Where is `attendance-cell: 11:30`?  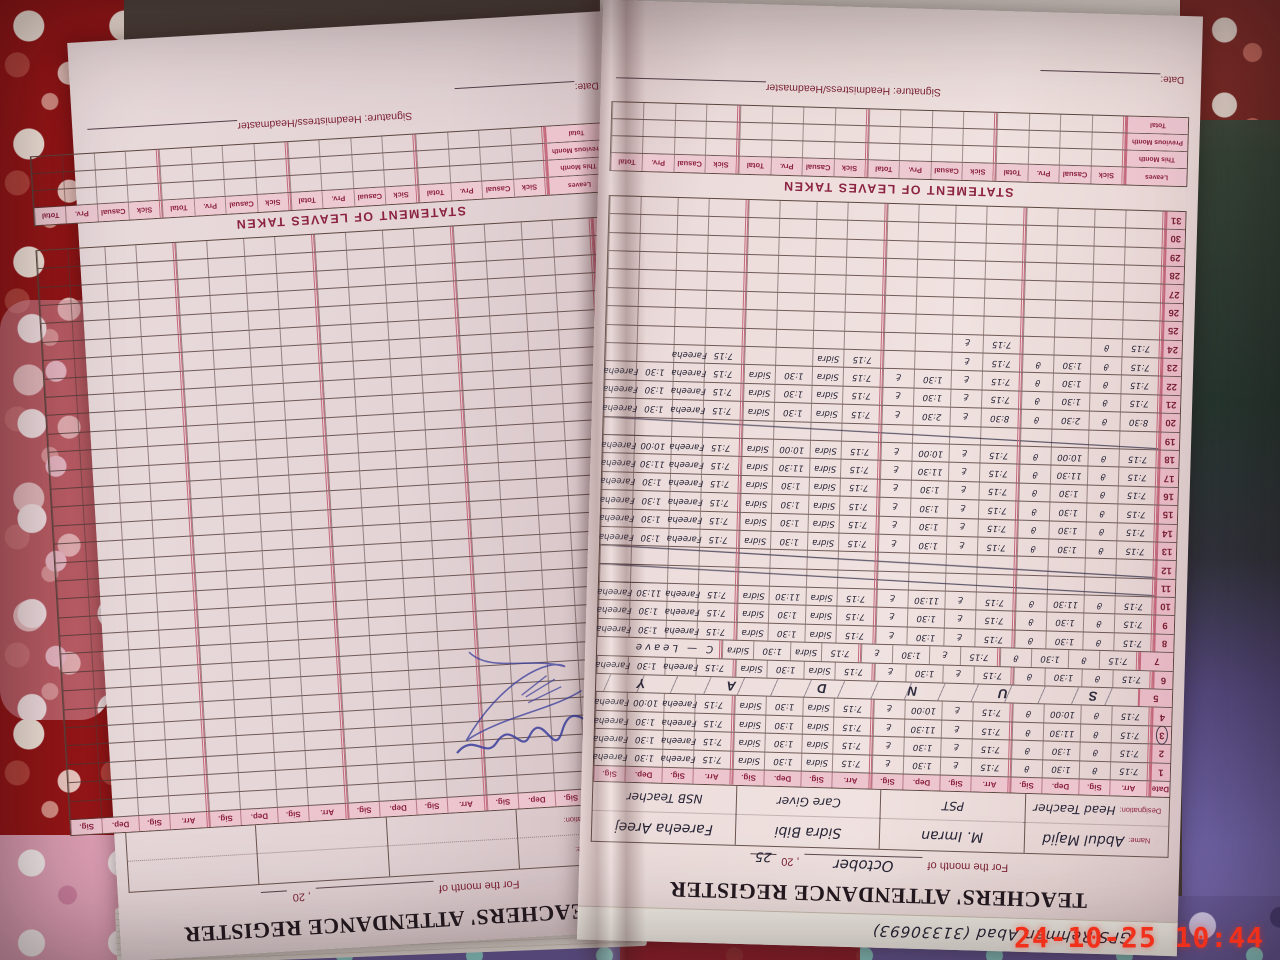 attendance-cell: 11:30 is located at coordinates (791, 467).